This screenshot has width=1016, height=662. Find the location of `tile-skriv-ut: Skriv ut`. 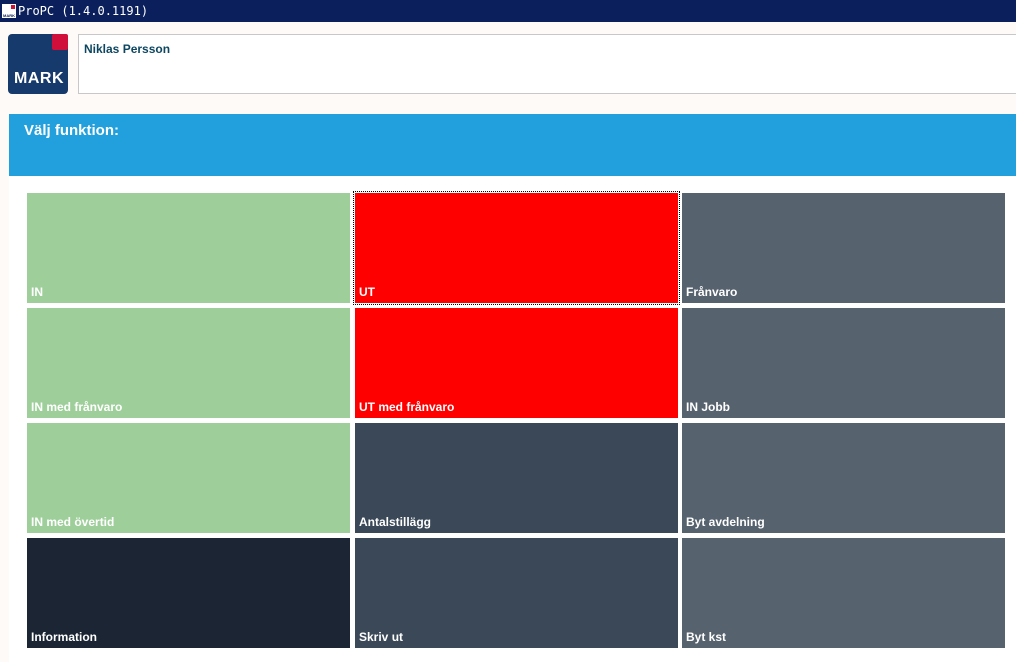

tile-skriv-ut: Skriv ut is located at coordinates (516, 593).